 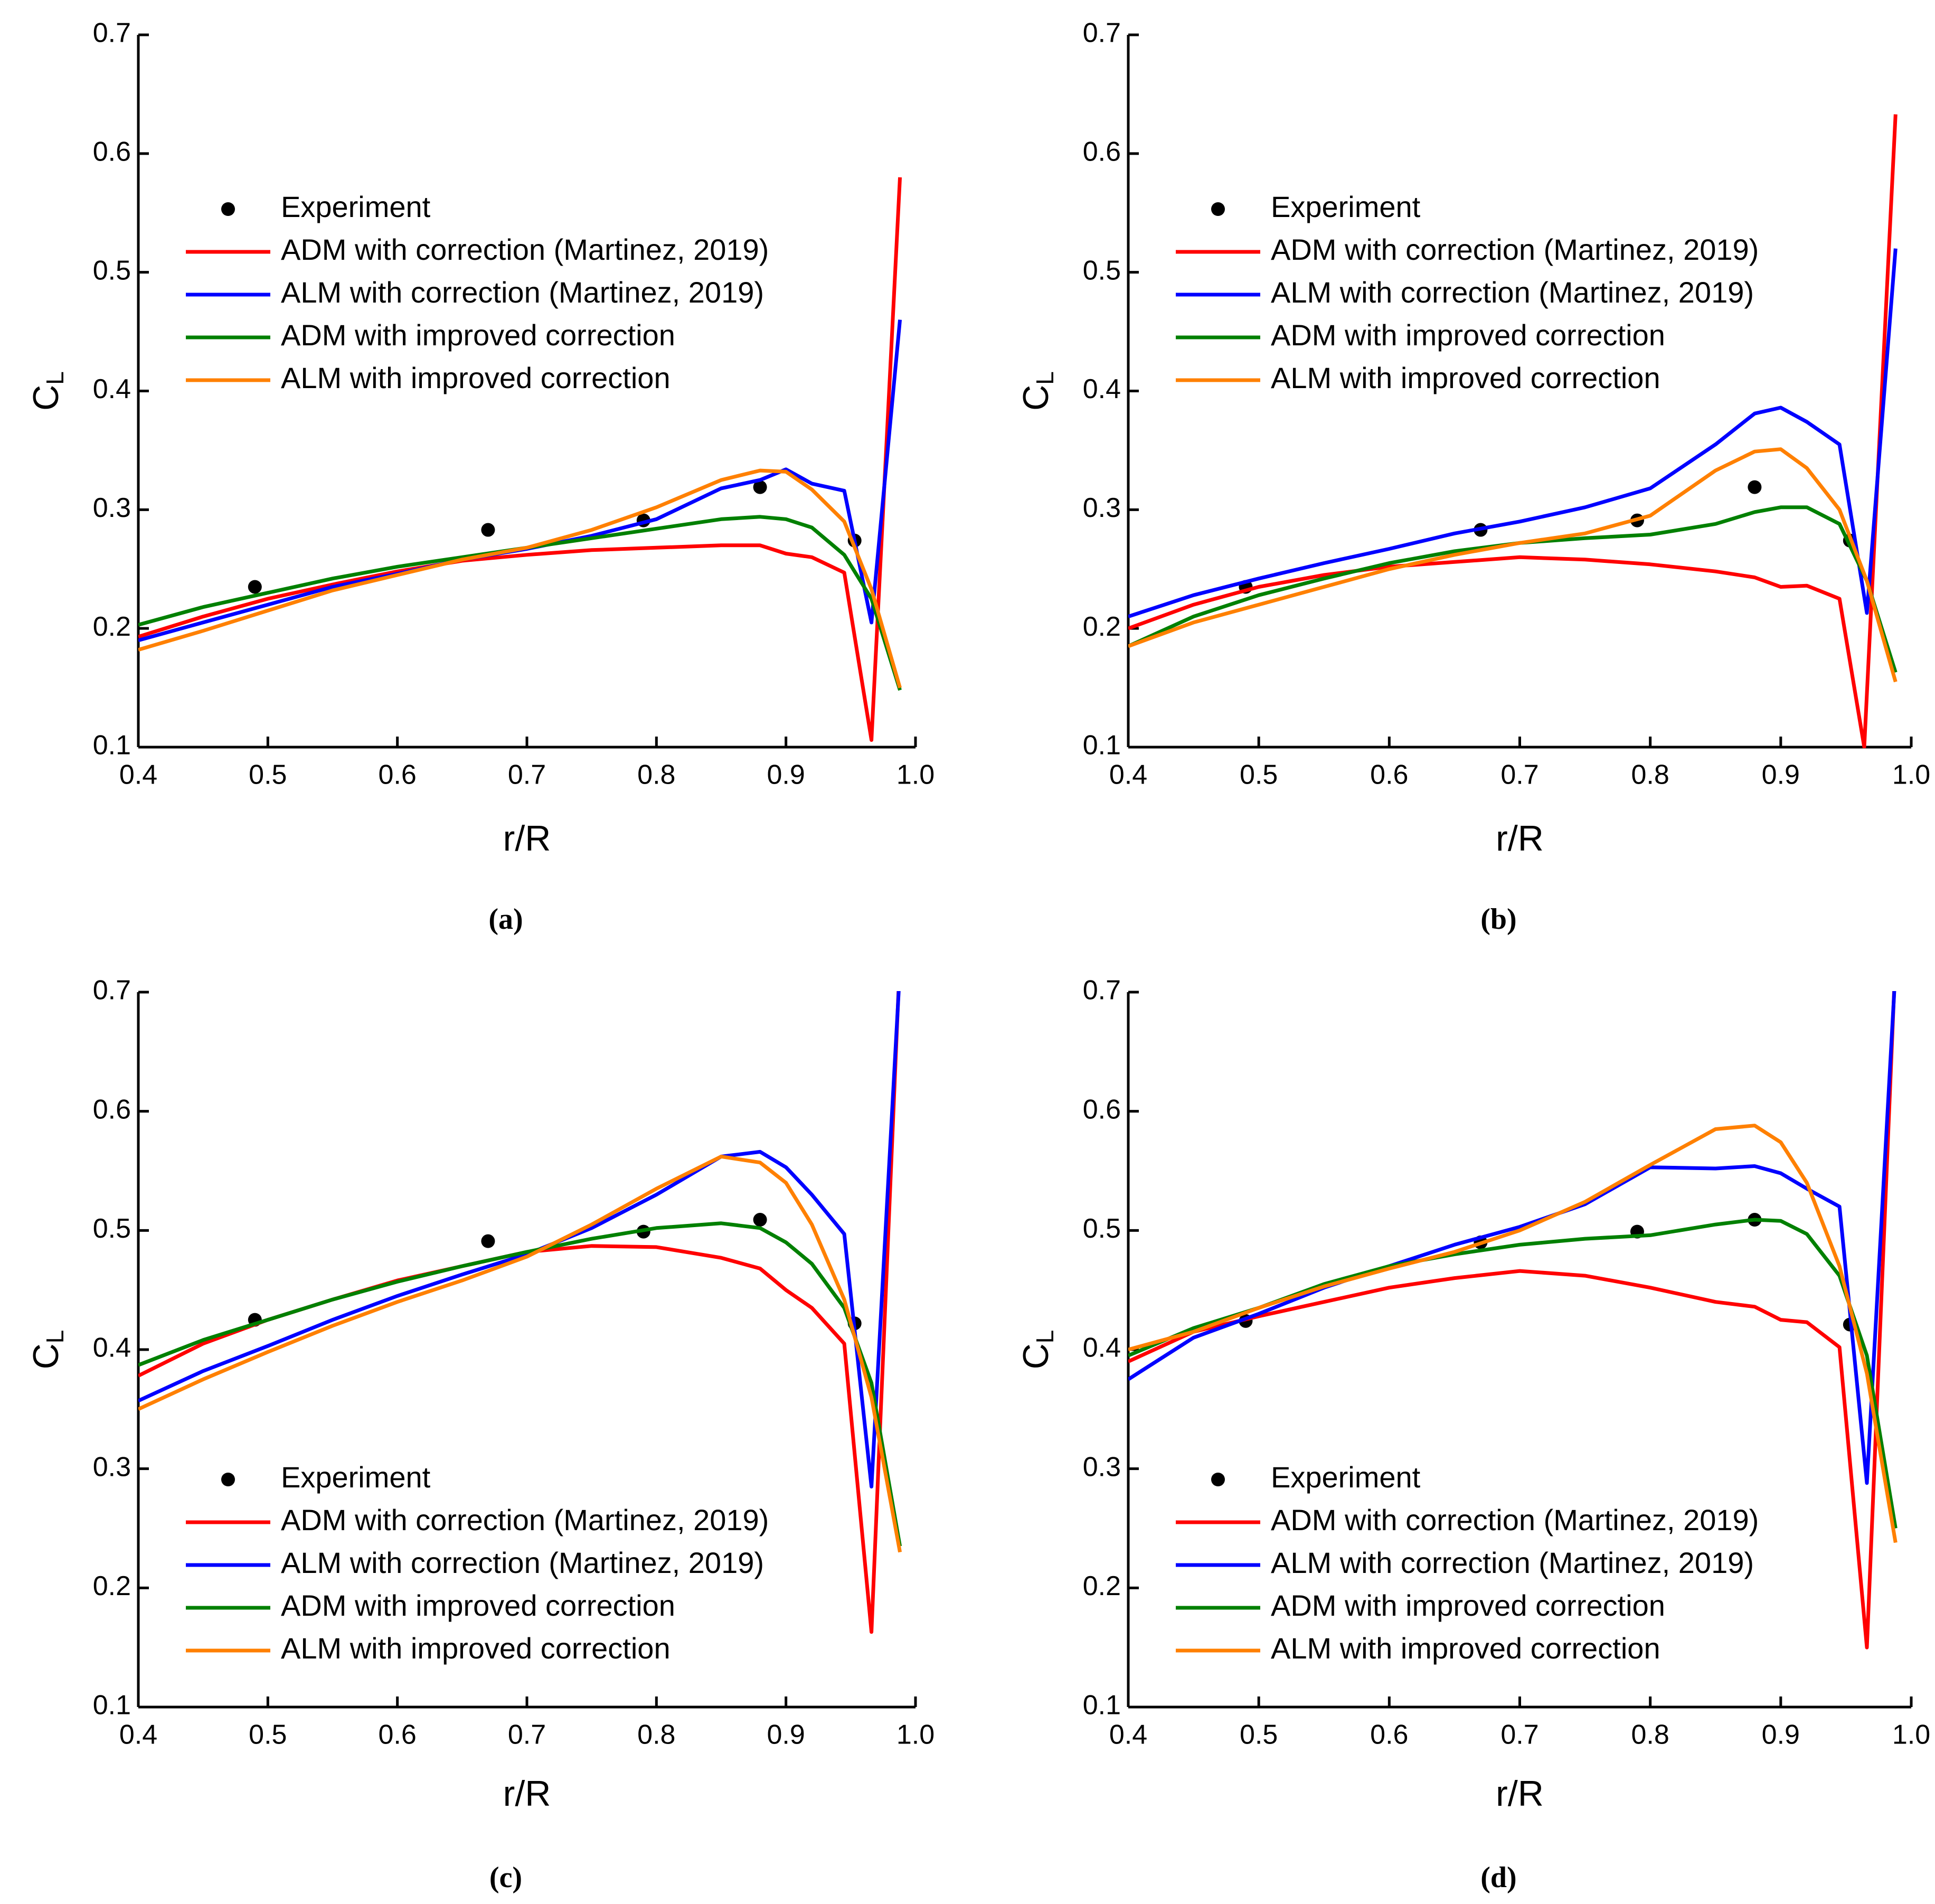 I want to click on caption: (a), so click(x=505, y=919).